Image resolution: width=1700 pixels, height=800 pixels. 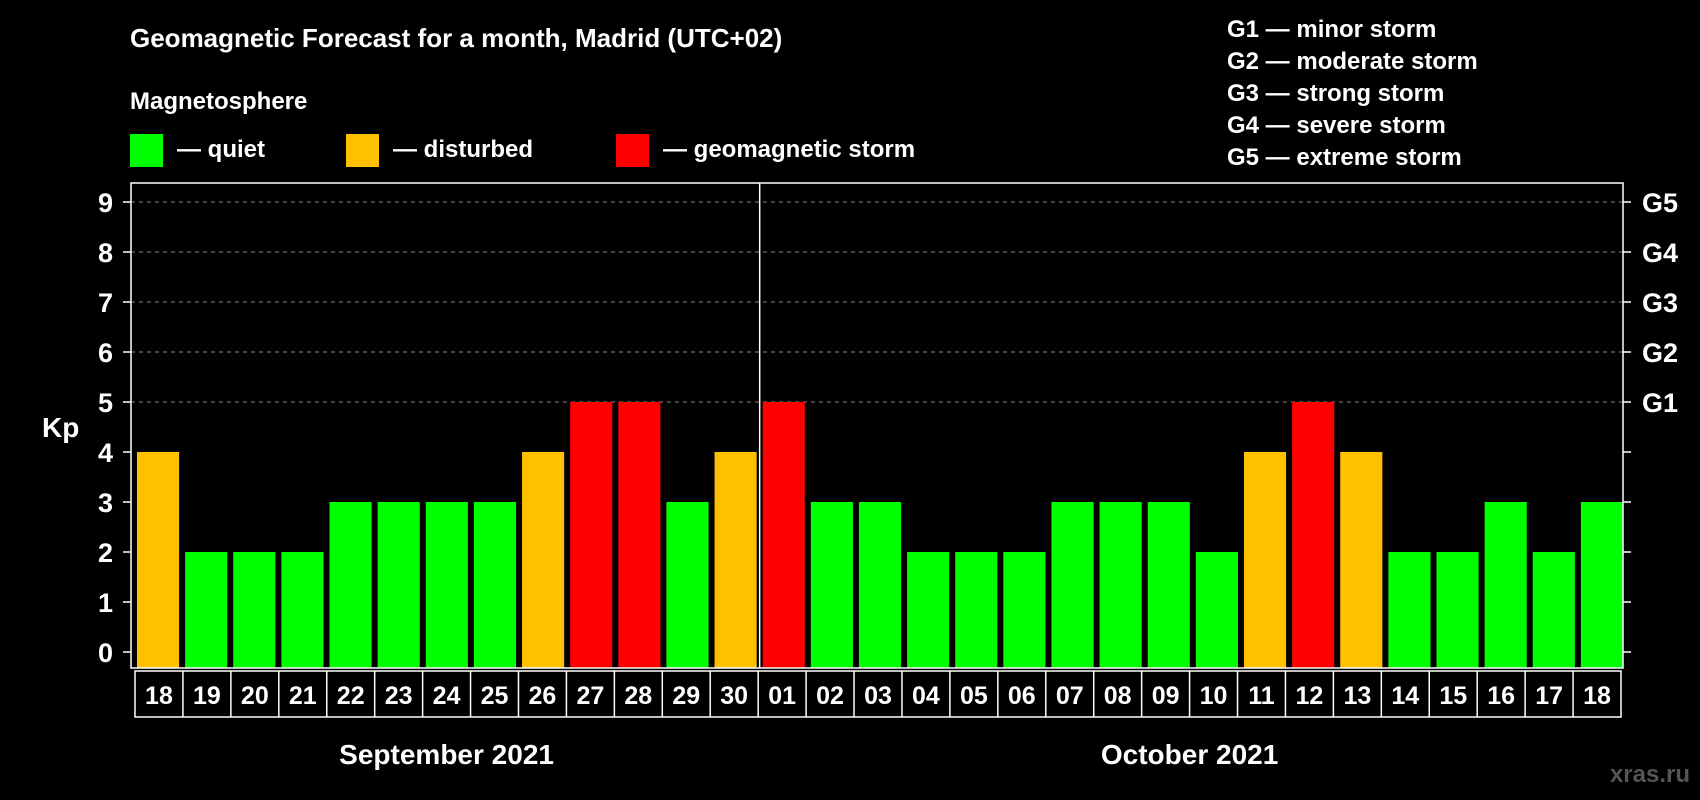 What do you see at coordinates (146, 150) in the screenshot?
I see `legend-swatch-quiet` at bounding box center [146, 150].